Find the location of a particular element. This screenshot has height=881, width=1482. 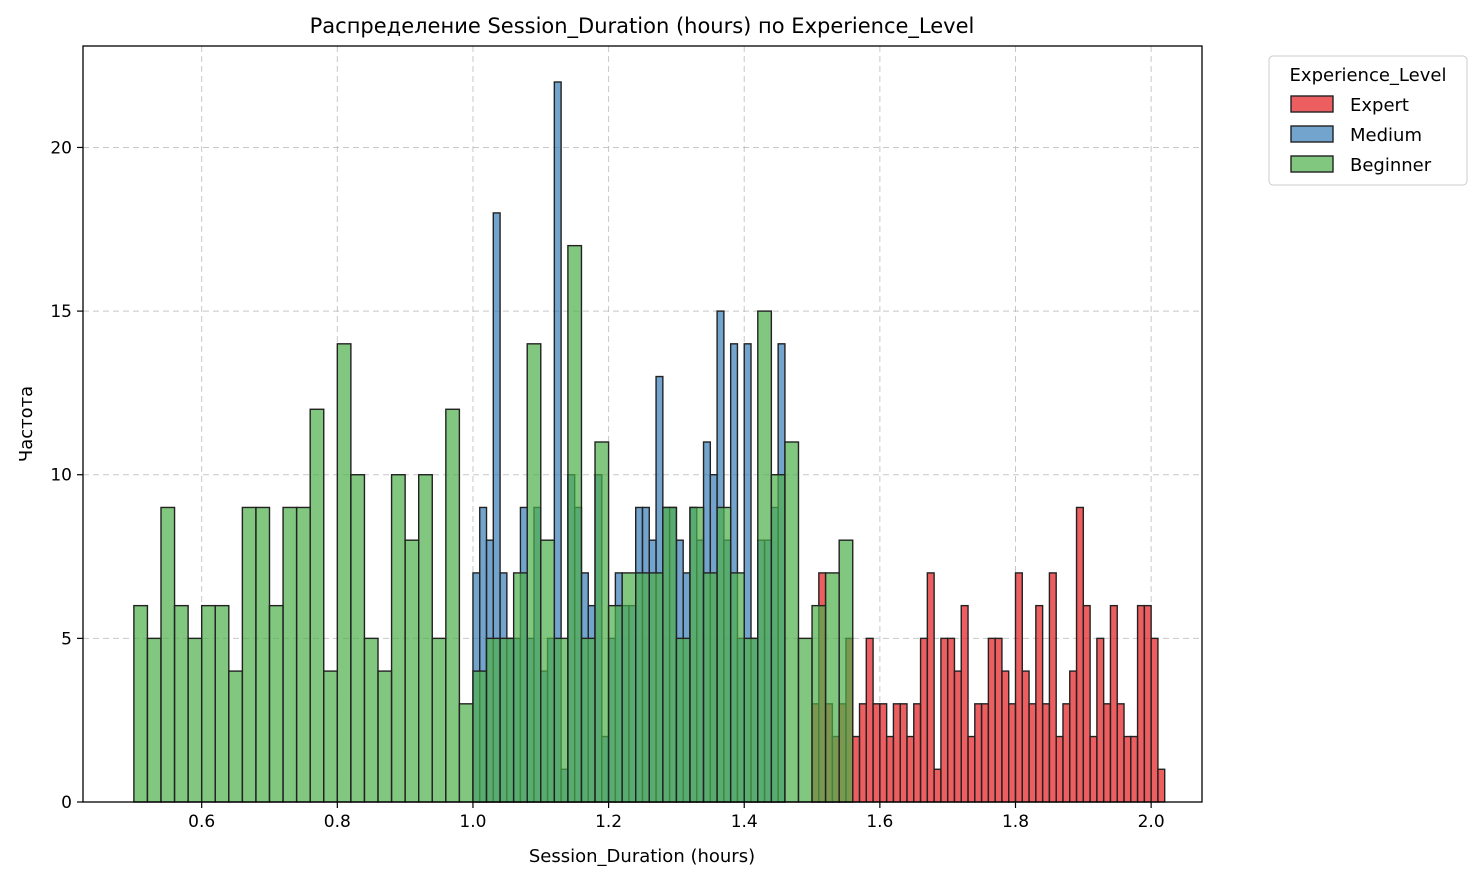

x-tick-label: 0.6 is located at coordinates (201, 822).